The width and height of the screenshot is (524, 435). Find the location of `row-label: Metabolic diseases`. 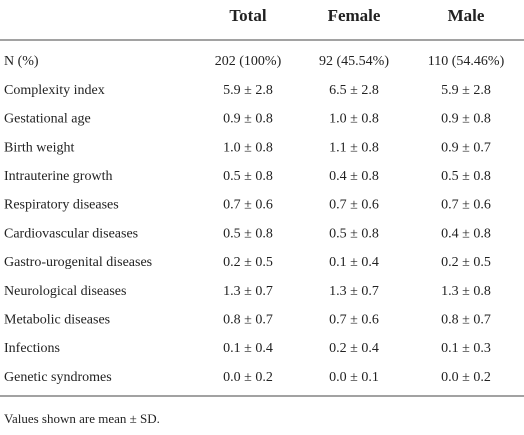

row-label: Metabolic diseases is located at coordinates (57, 320).